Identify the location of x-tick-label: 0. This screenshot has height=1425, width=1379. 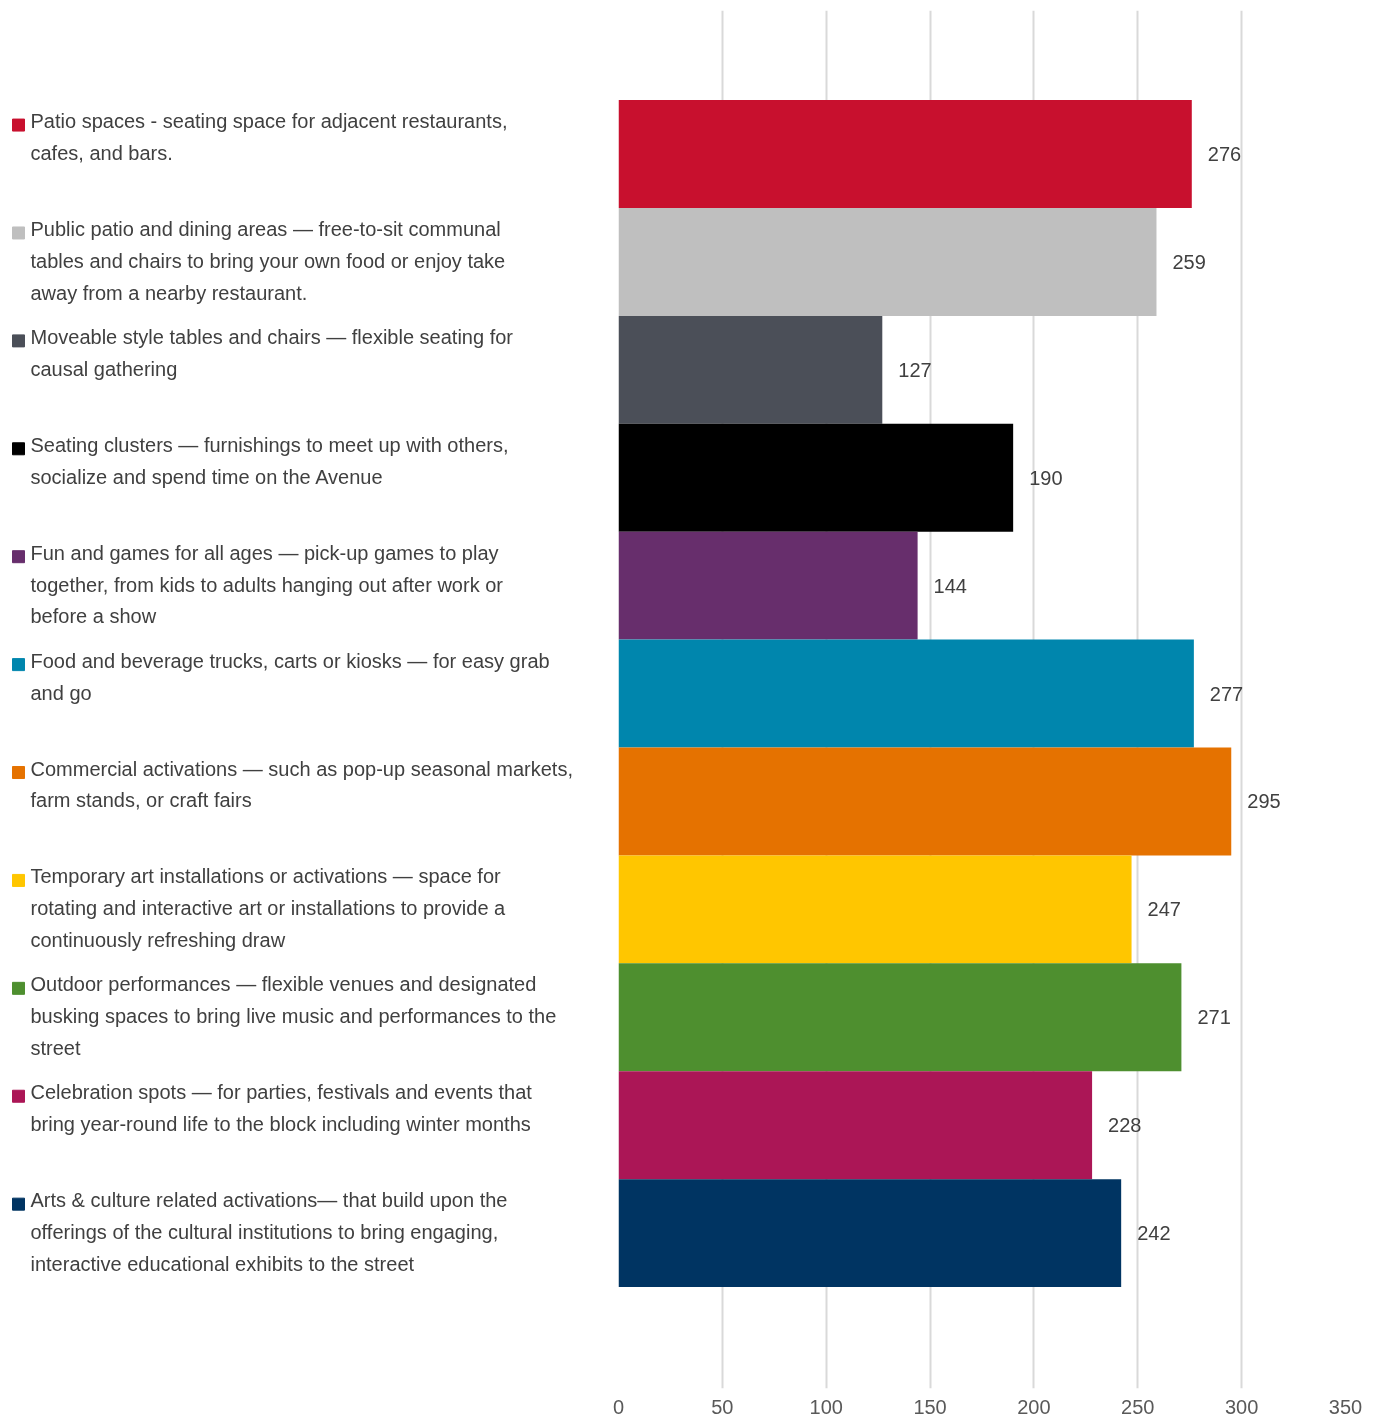
(618, 1406).